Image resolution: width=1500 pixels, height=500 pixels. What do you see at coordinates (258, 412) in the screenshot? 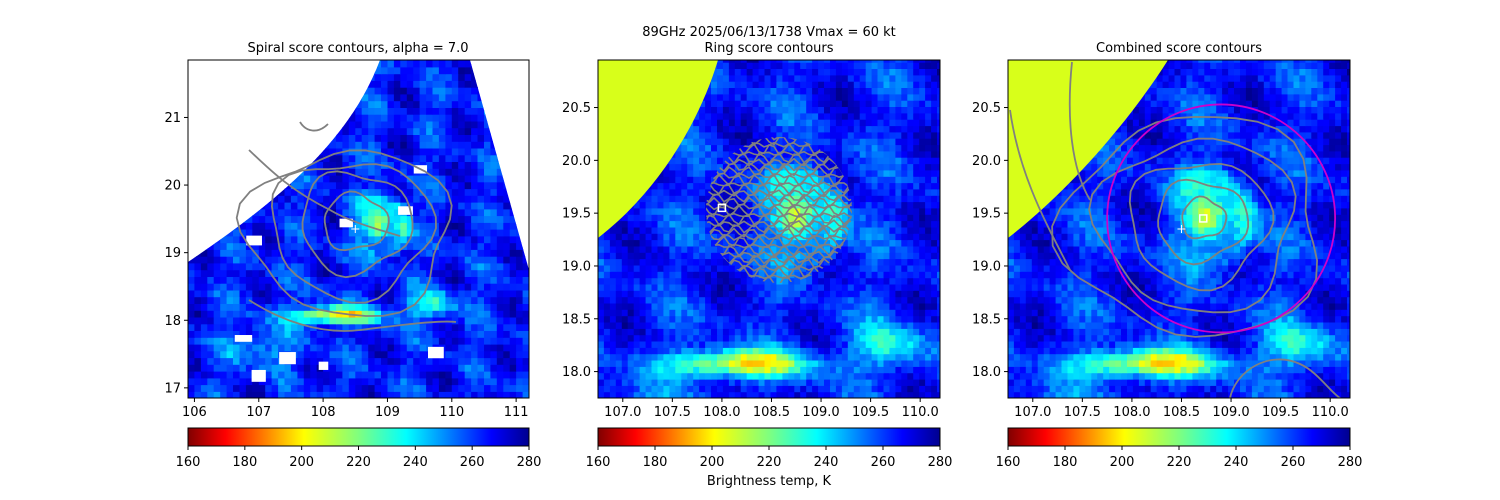
I see `x-tick-label: 107` at bounding box center [258, 412].